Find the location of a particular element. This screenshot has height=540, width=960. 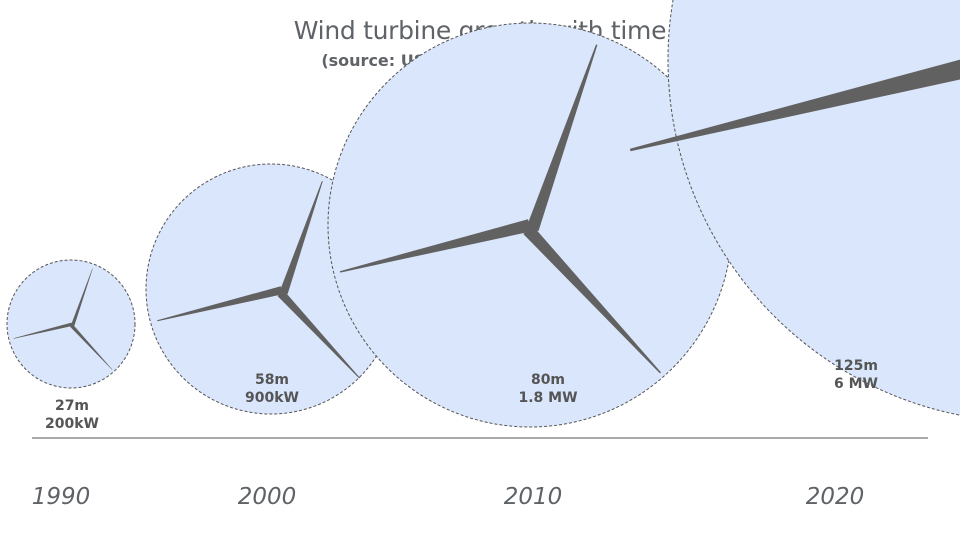

turbine-hub-2010 is located at coordinates (530, 228).